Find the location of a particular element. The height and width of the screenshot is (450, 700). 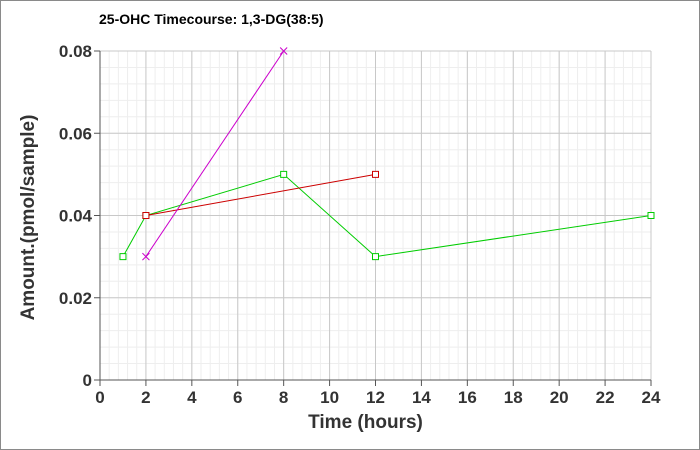

y-tick-label: 0.06 is located at coordinates (75, 133).